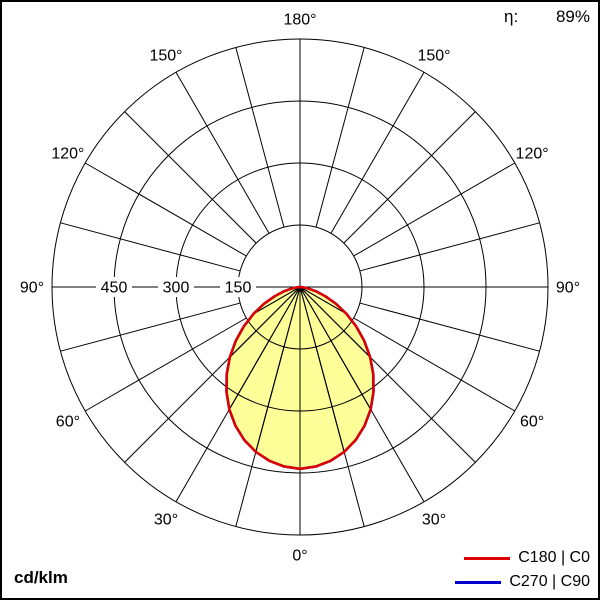 Image resolution: width=600 pixels, height=600 pixels. I want to click on legend-label-c90: C270 | C90, so click(549, 581).